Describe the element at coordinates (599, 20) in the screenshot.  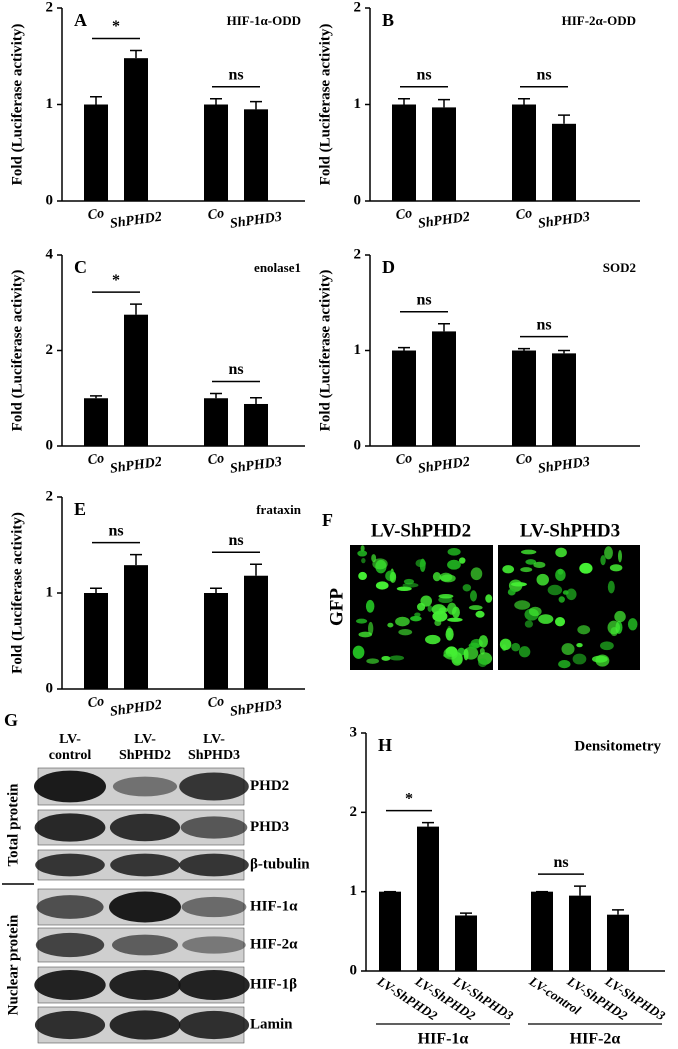
I see `chart-title: HIF-2α-ODD` at that location.